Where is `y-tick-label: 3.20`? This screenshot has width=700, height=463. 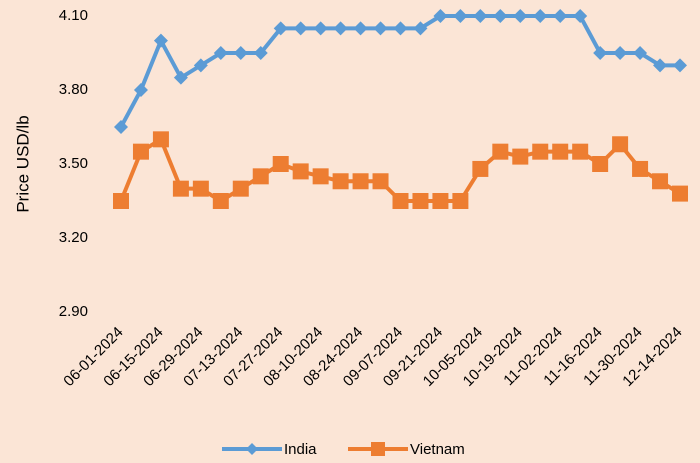 y-tick-label: 3.20 is located at coordinates (73, 237).